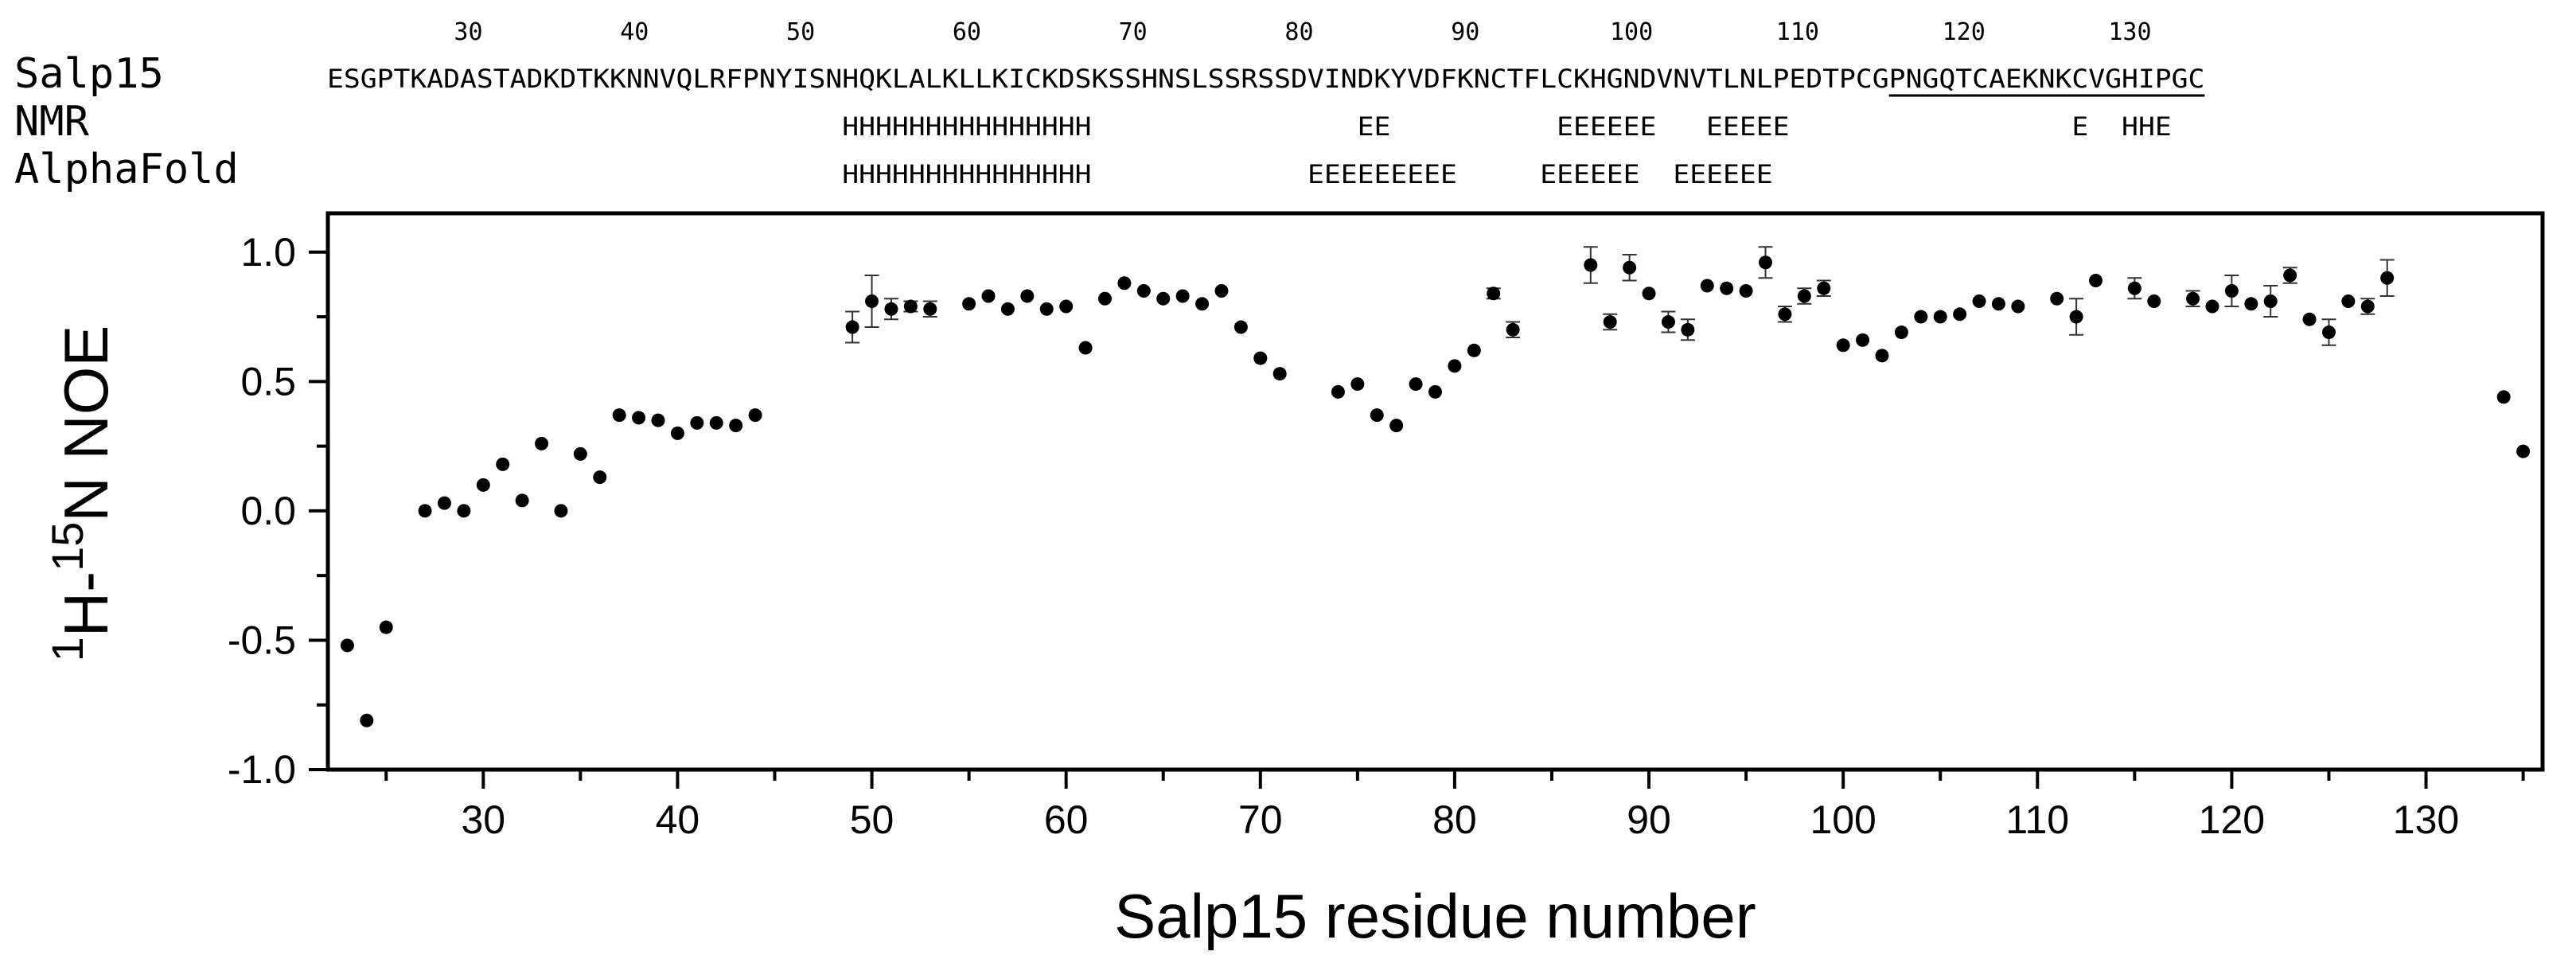 The width and height of the screenshot is (2576, 963). Describe the element at coordinates (1050, 174) in the screenshot. I see `track-text: HHHHHHHHHHHHHHH EEEEEEEEE EEEEEE EEEEEE` at that location.